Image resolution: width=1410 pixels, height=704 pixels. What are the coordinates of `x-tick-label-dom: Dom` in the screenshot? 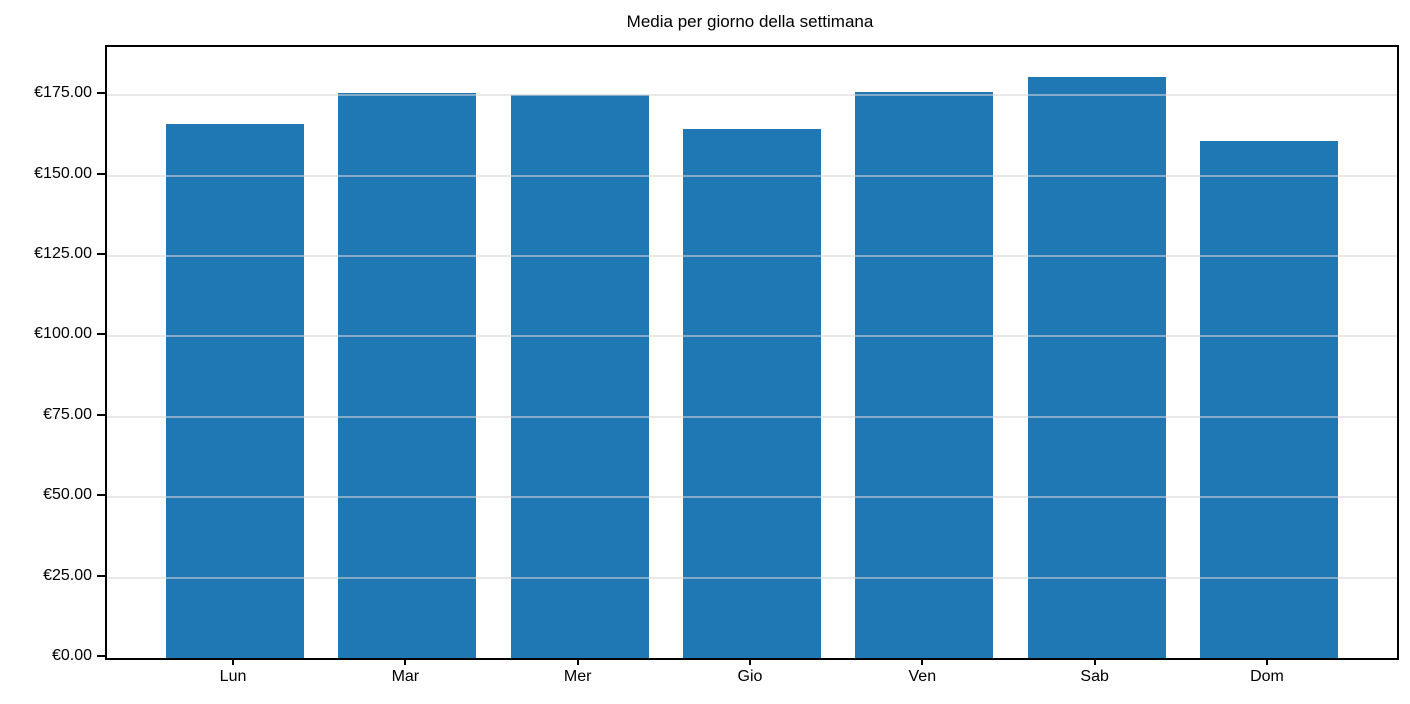 It's located at (1267, 676).